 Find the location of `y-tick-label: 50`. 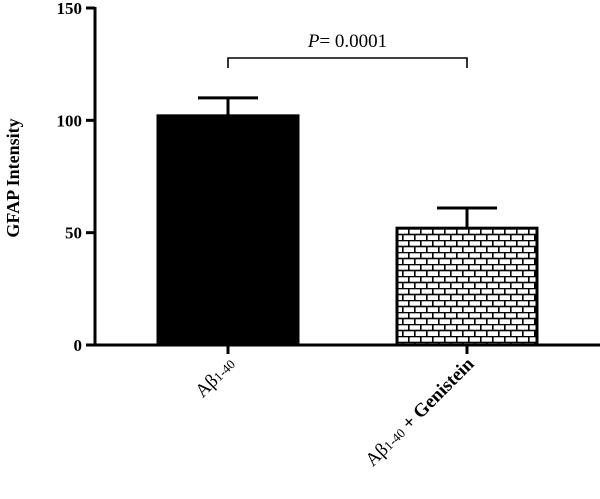

y-tick-label: 50 is located at coordinates (73, 233).